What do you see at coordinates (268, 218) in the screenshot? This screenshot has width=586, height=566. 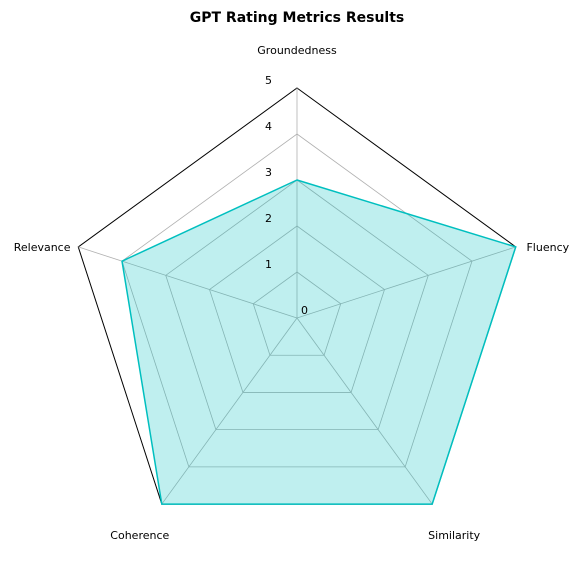 I see `r-tick-label: 2` at bounding box center [268, 218].